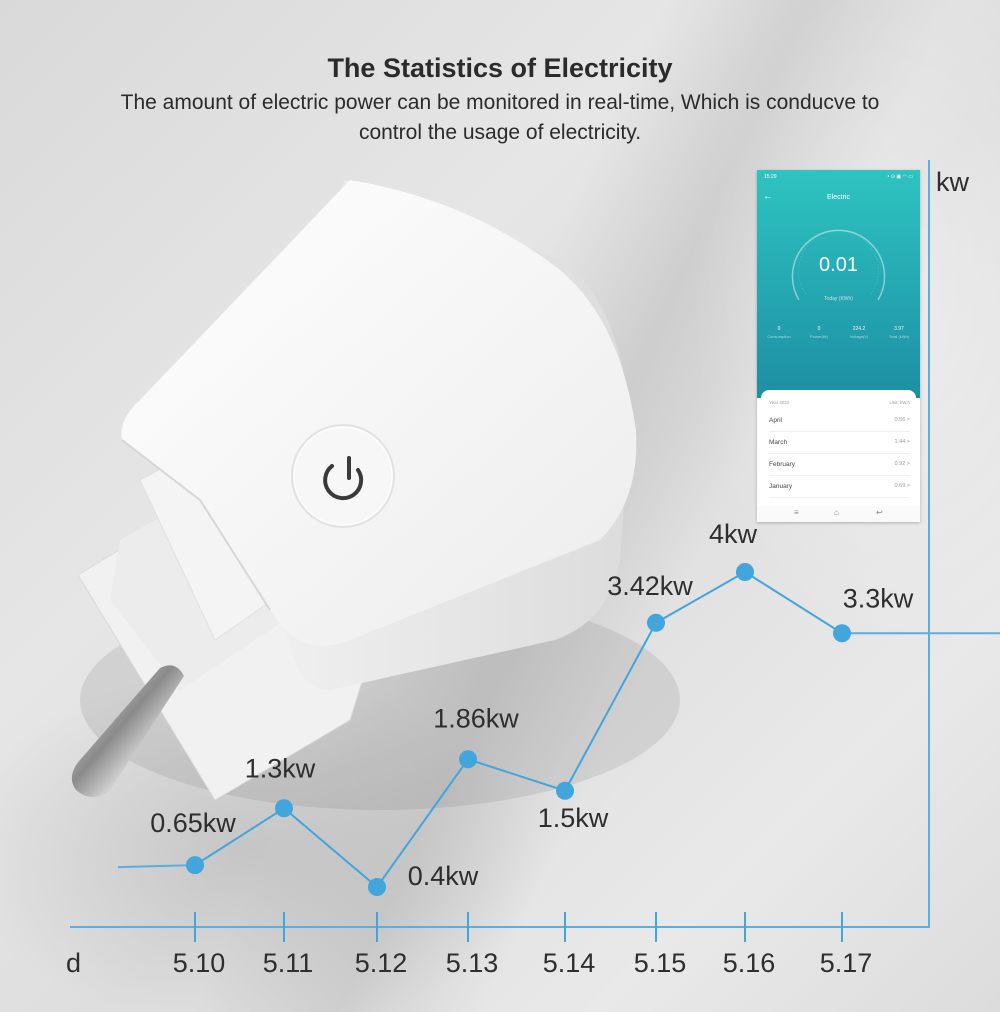 The height and width of the screenshot is (1012, 1000). What do you see at coordinates (899, 402) in the screenshot?
I see `unit-label: Unit: kW.h` at bounding box center [899, 402].